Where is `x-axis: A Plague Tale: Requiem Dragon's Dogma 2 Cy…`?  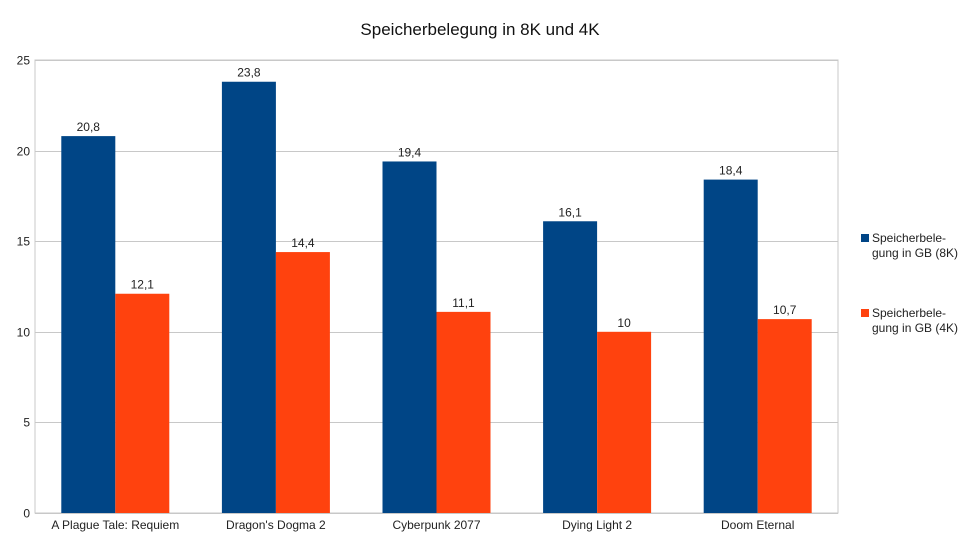
x-axis: A Plague Tale: Requiem Dragon's Dogma 2 Cy… is located at coordinates (422, 525).